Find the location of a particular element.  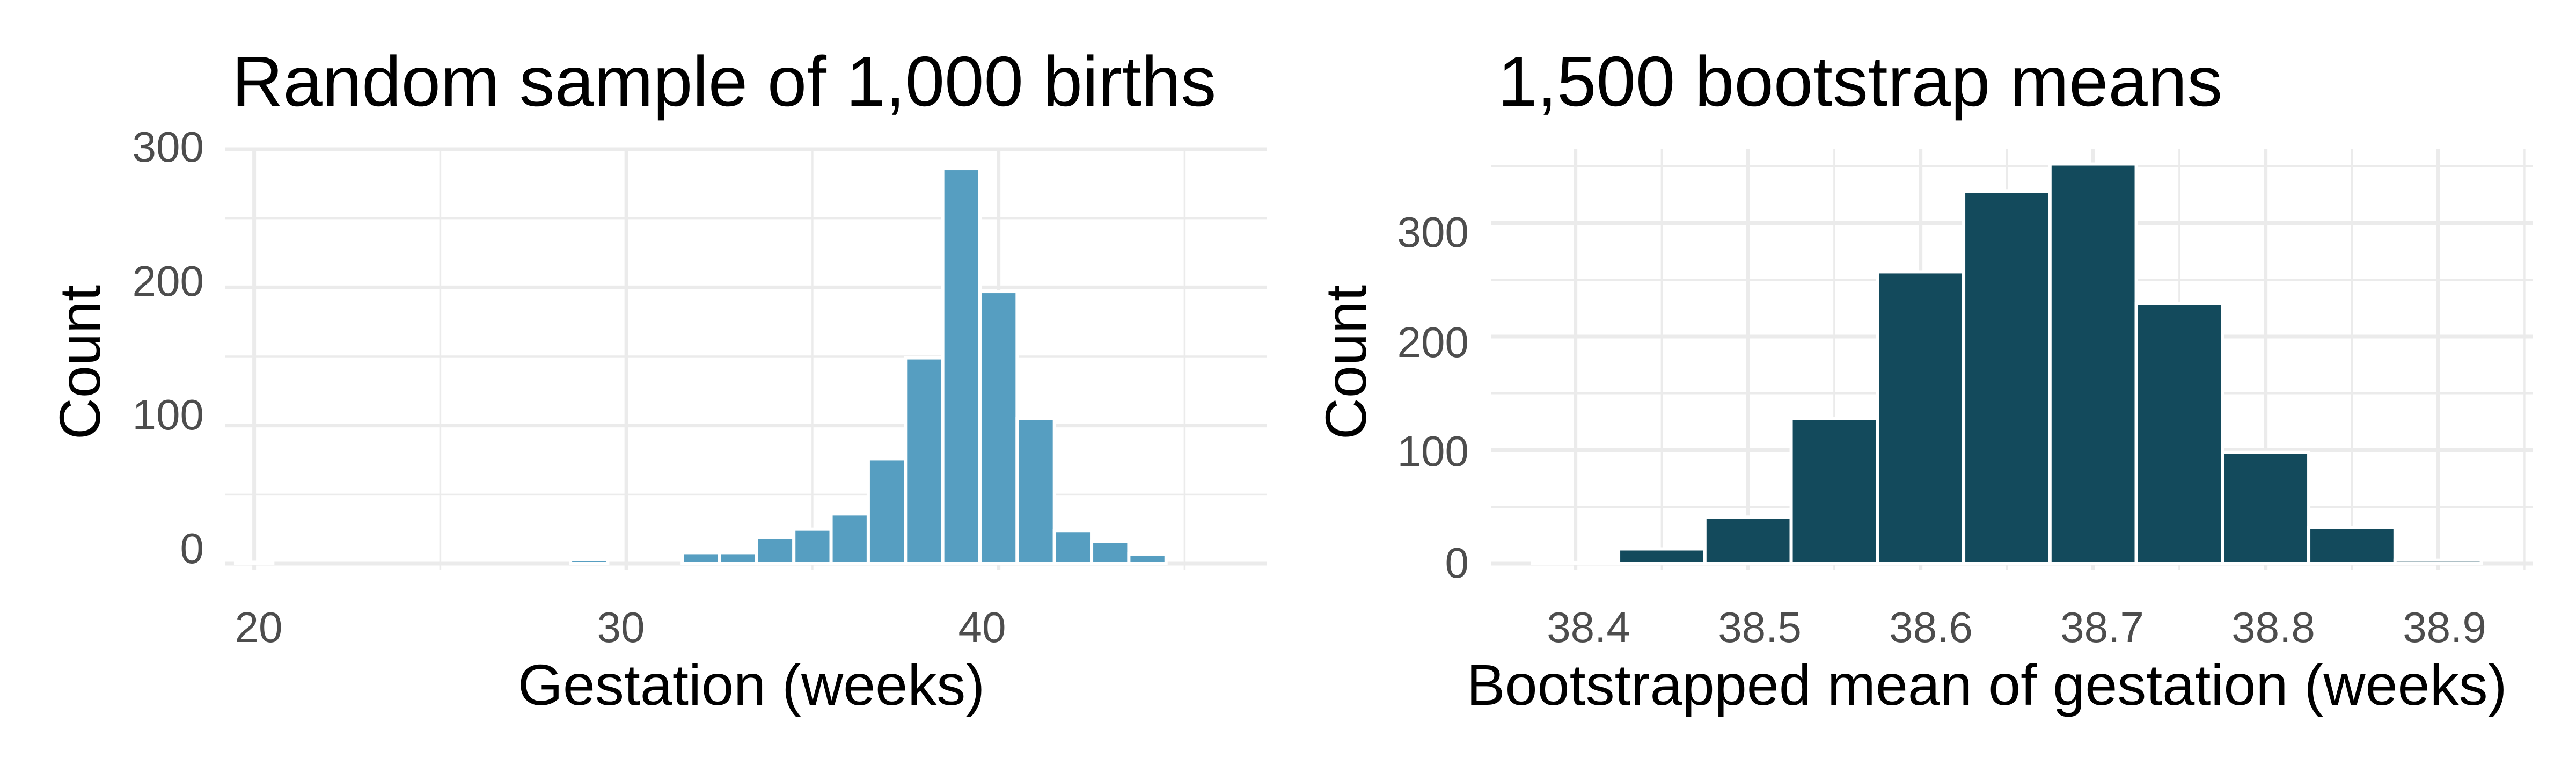

right-x-tick-38-9: 38.9 is located at coordinates (2444, 627).